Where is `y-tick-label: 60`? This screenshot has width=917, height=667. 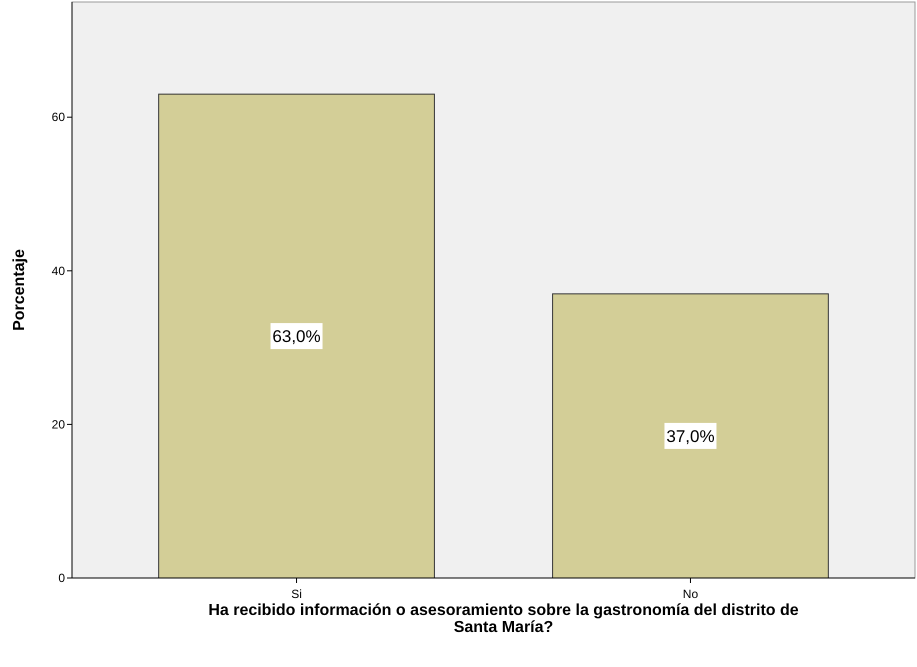 y-tick-label: 60 is located at coordinates (59, 117).